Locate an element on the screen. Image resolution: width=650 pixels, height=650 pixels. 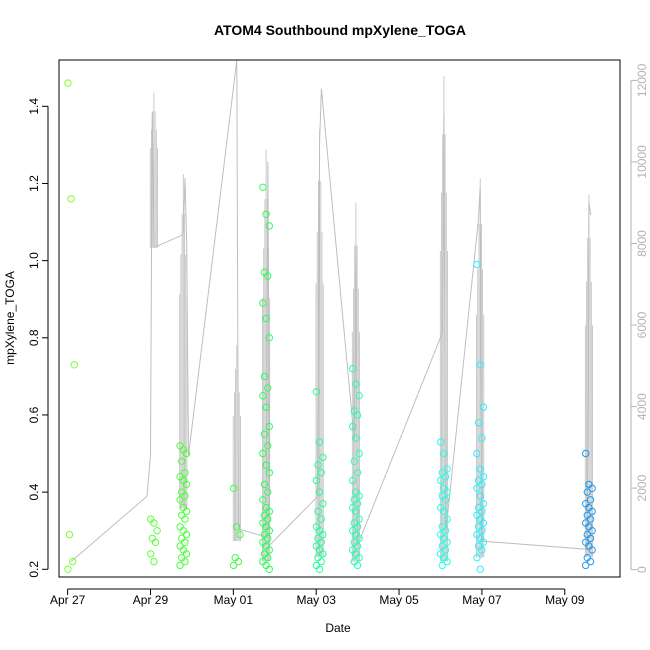
right-y-tick-label: 10000 is located at coordinates (642, 162).